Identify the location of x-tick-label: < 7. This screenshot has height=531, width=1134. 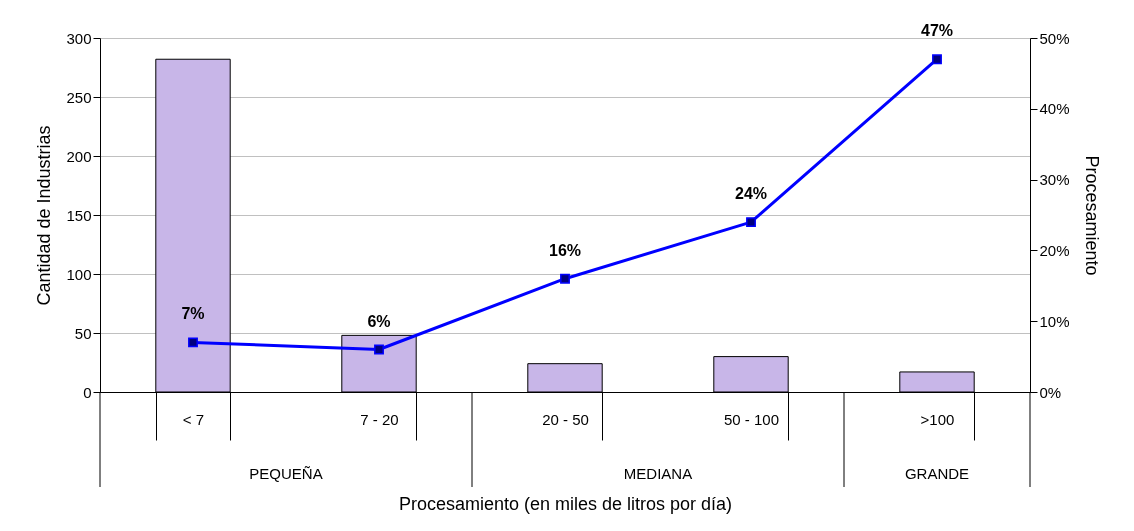
(193, 419).